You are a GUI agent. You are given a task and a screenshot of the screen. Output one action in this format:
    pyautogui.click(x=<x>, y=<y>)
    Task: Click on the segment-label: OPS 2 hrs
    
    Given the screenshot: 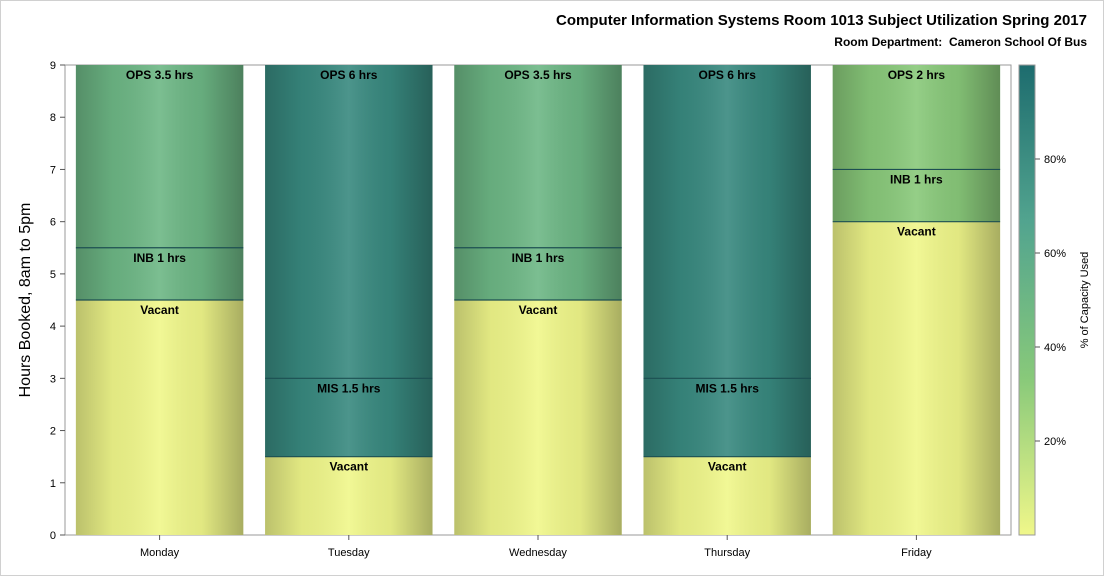 What is the action you would take?
    pyautogui.click(x=917, y=75)
    